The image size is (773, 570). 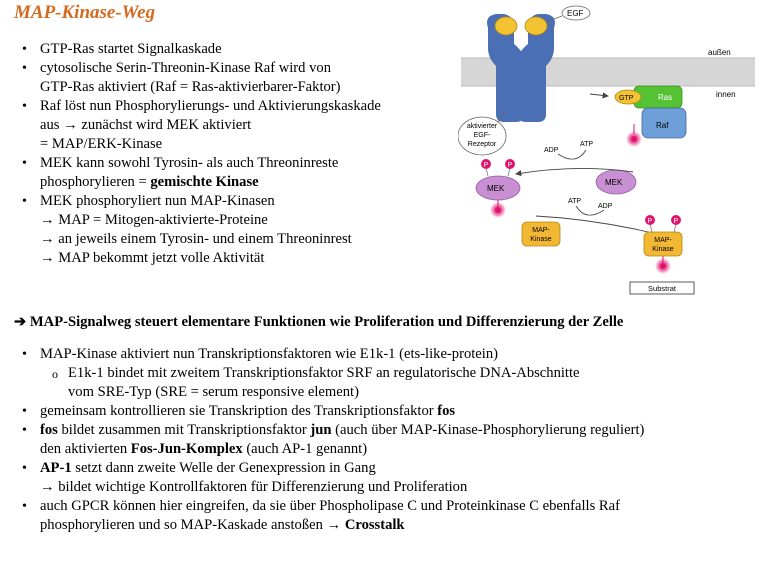 What do you see at coordinates (204, 182) in the screenshot?
I see `bold-term: gemischte Kinase` at bounding box center [204, 182].